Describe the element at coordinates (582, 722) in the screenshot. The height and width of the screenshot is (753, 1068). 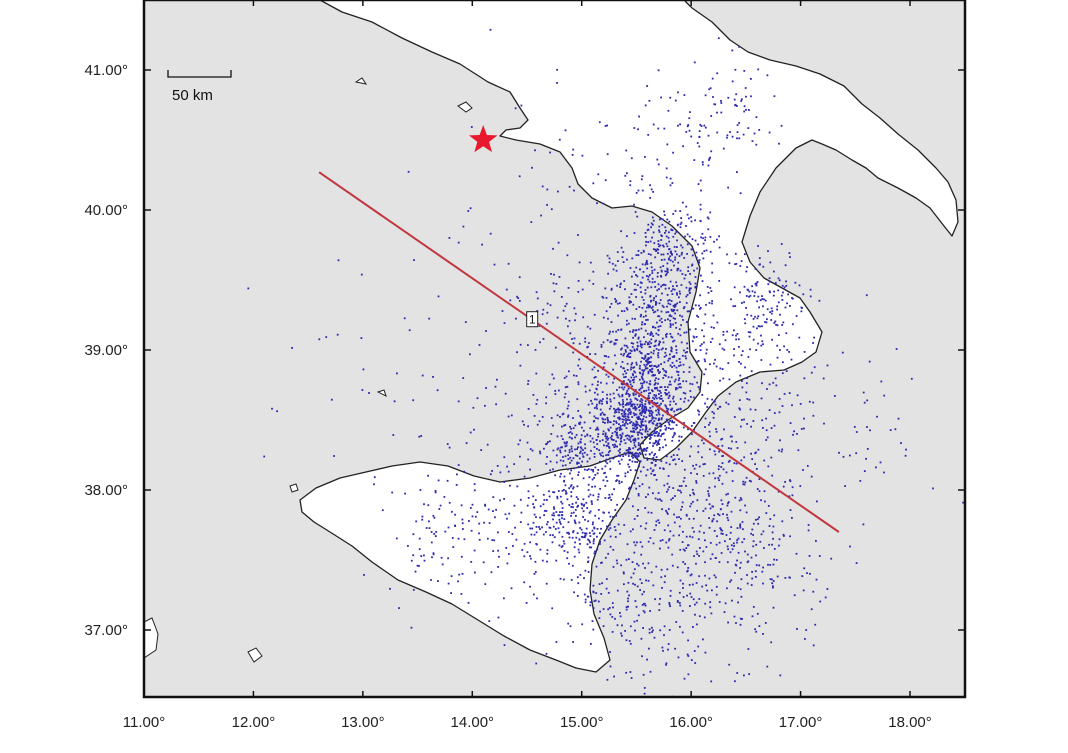
I see `x-tick-label: 15.00°` at that location.